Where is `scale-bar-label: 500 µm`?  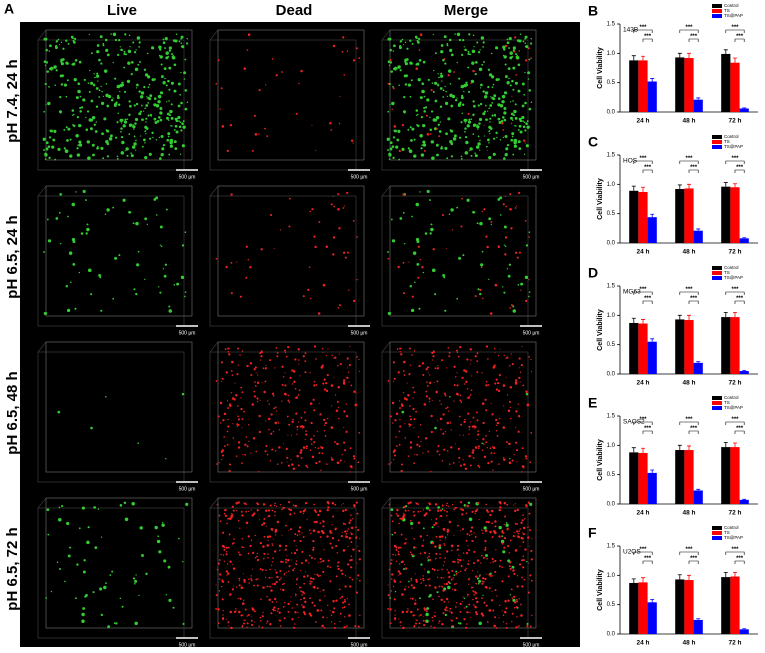
scale-bar-label: 500 µm is located at coordinates (359, 489).